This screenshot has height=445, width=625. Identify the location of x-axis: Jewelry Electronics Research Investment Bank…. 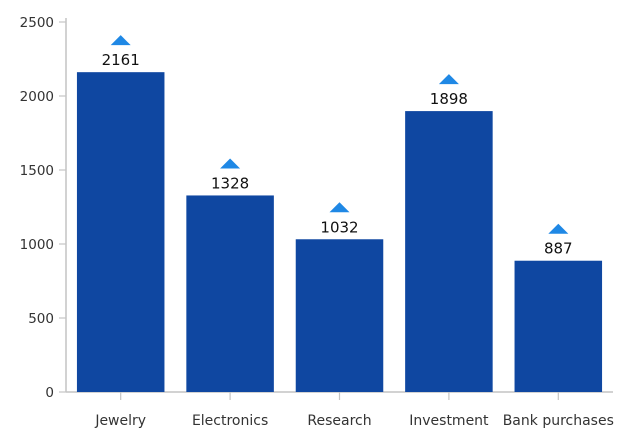
(340, 410).